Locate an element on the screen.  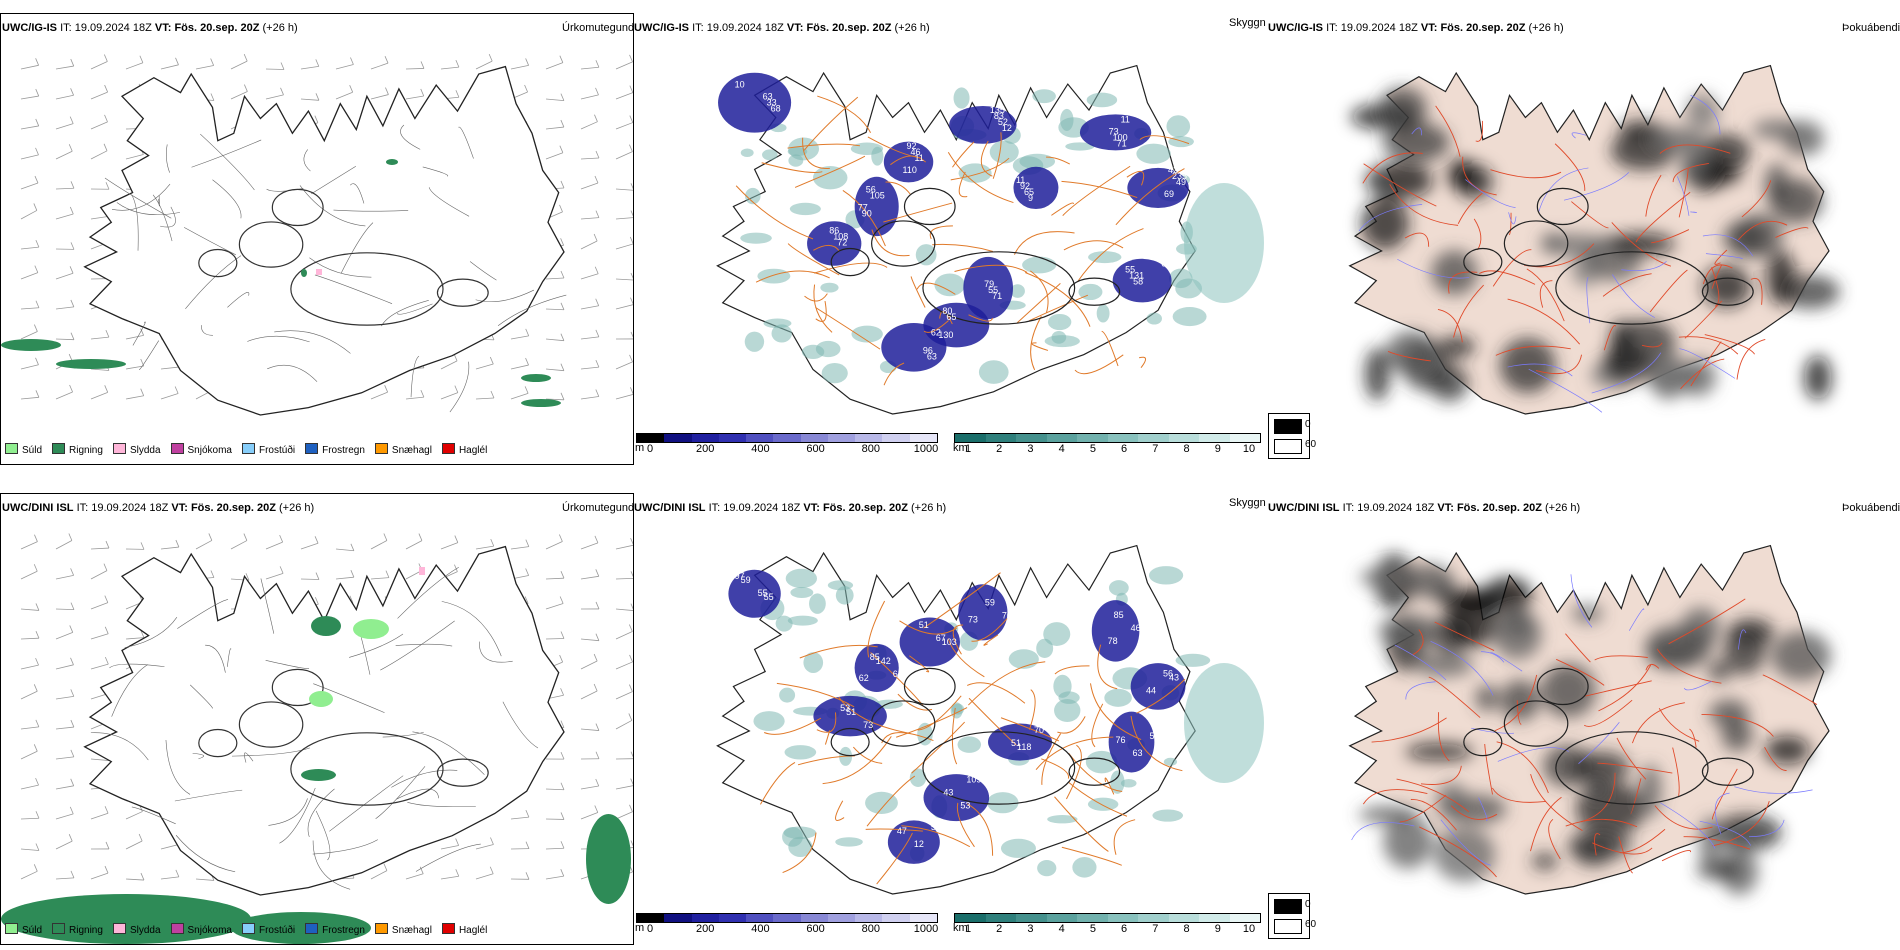
ceiling-value: 67 is located at coordinates (941, 638).